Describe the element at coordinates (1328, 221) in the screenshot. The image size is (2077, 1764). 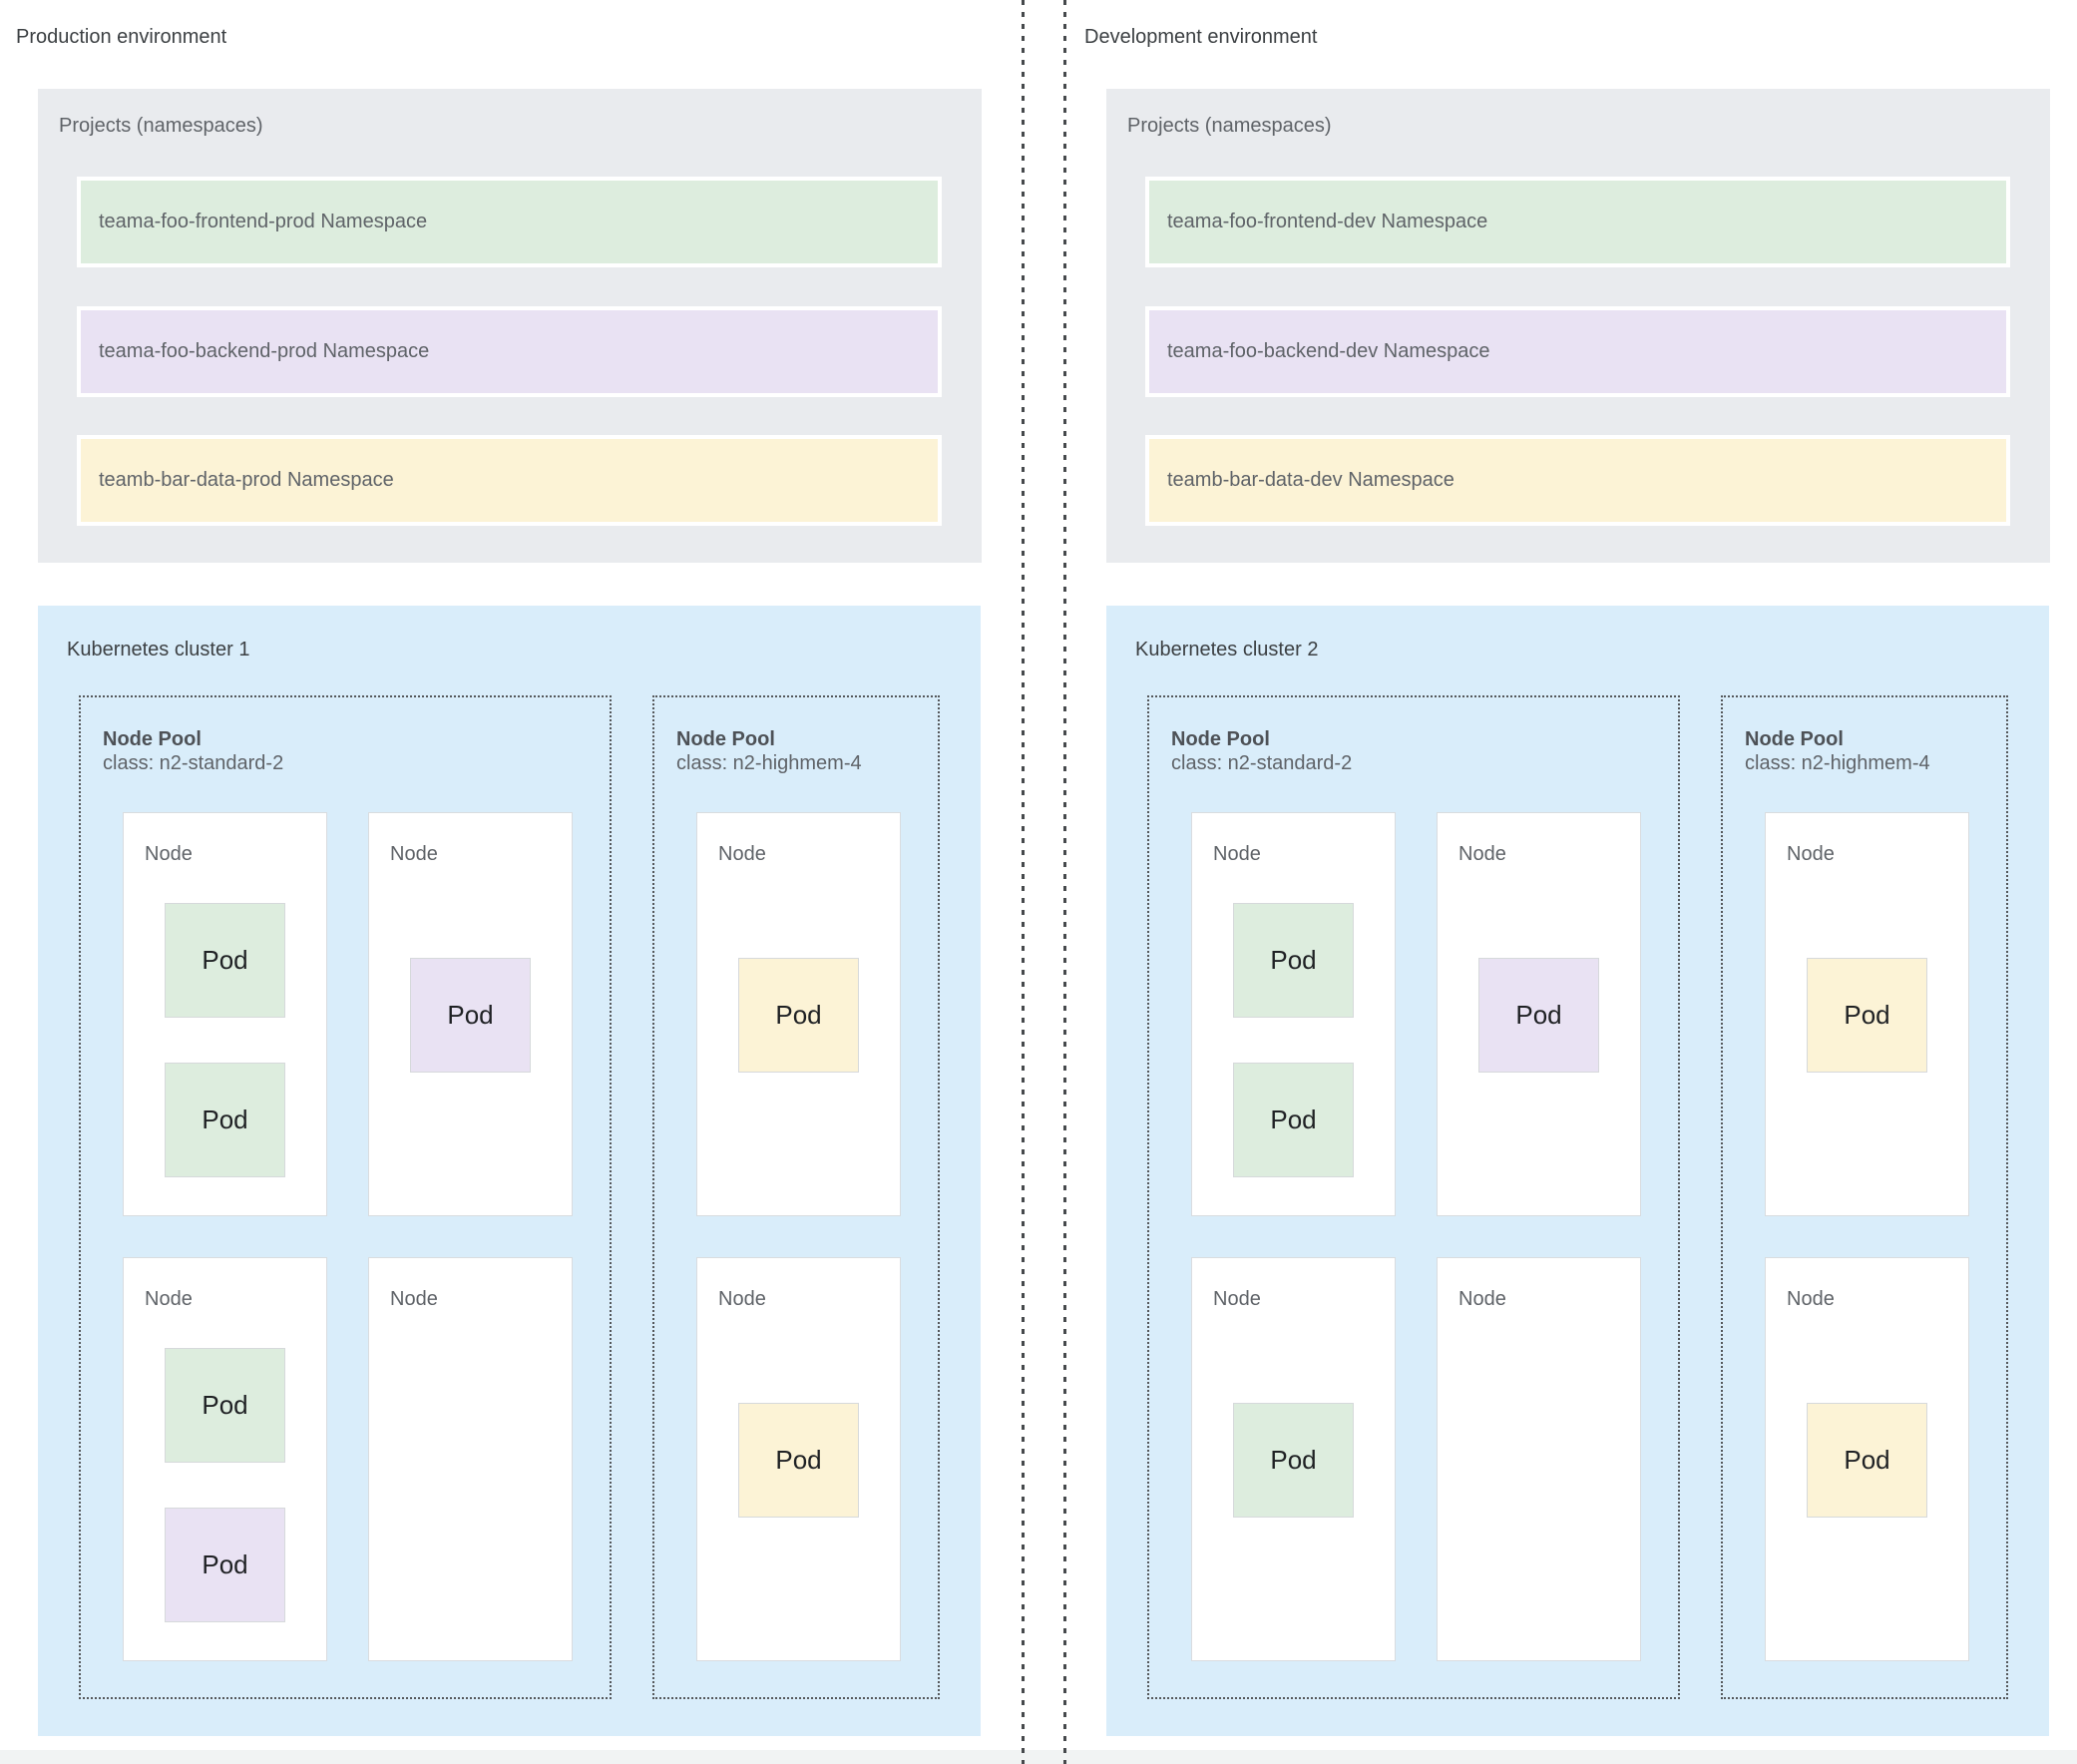
I see `namespace-label: teama-foo-frontend-dev Namespace` at that location.